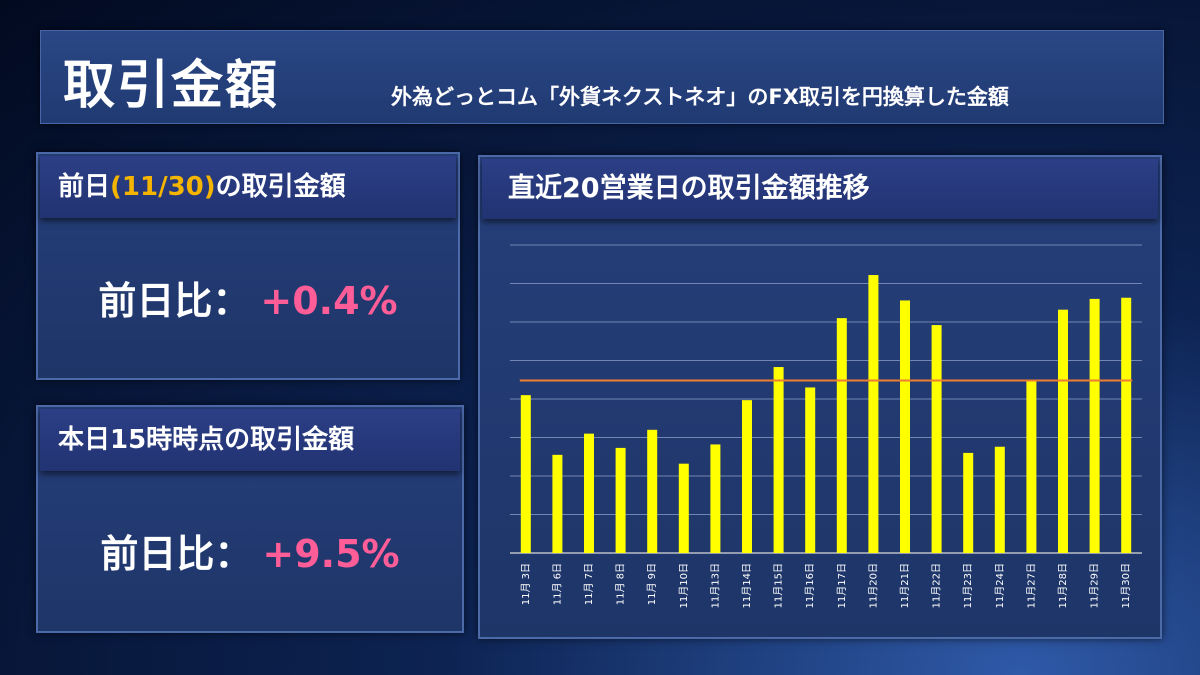 The height and width of the screenshot is (675, 1200). What do you see at coordinates (968, 585) in the screenshot?
I see `x-tick-label: 11月23日` at bounding box center [968, 585].